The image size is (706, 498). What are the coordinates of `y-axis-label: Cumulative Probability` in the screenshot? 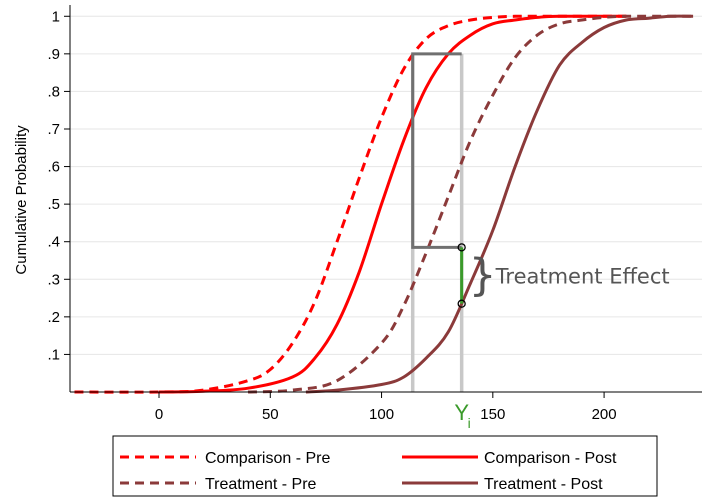 It's located at (21, 200).